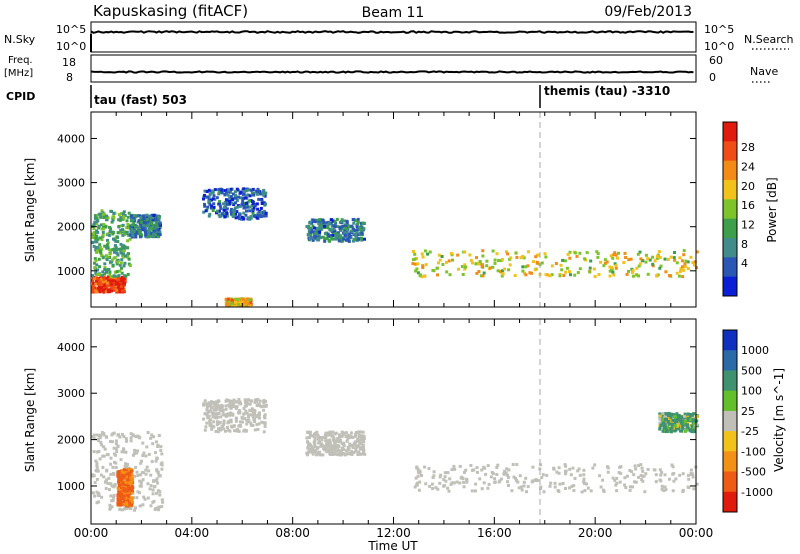  What do you see at coordinates (20, 96) in the screenshot?
I see `cpid-label: CPID` at bounding box center [20, 96].